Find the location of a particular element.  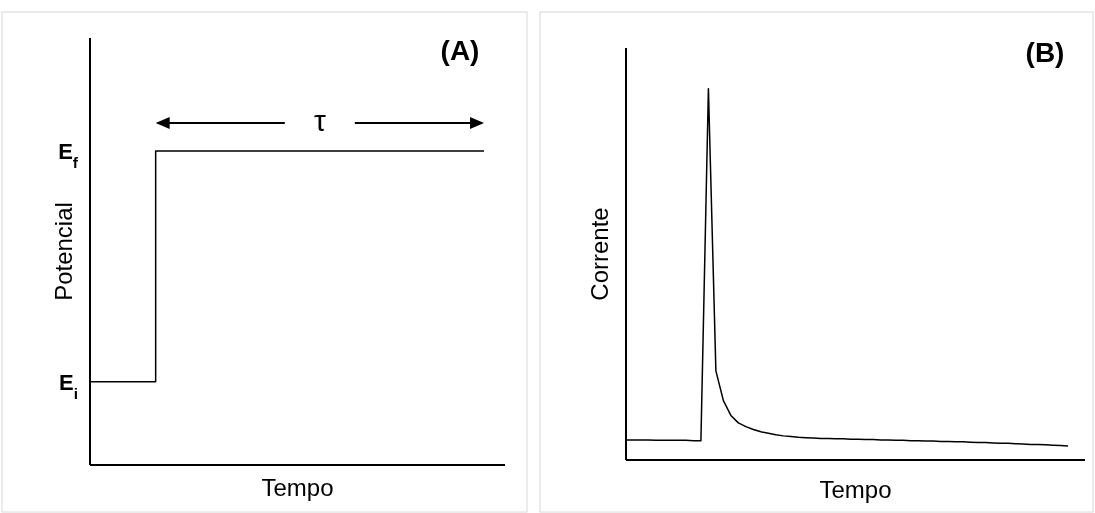

chart-title: (A) is located at coordinates (460, 50).